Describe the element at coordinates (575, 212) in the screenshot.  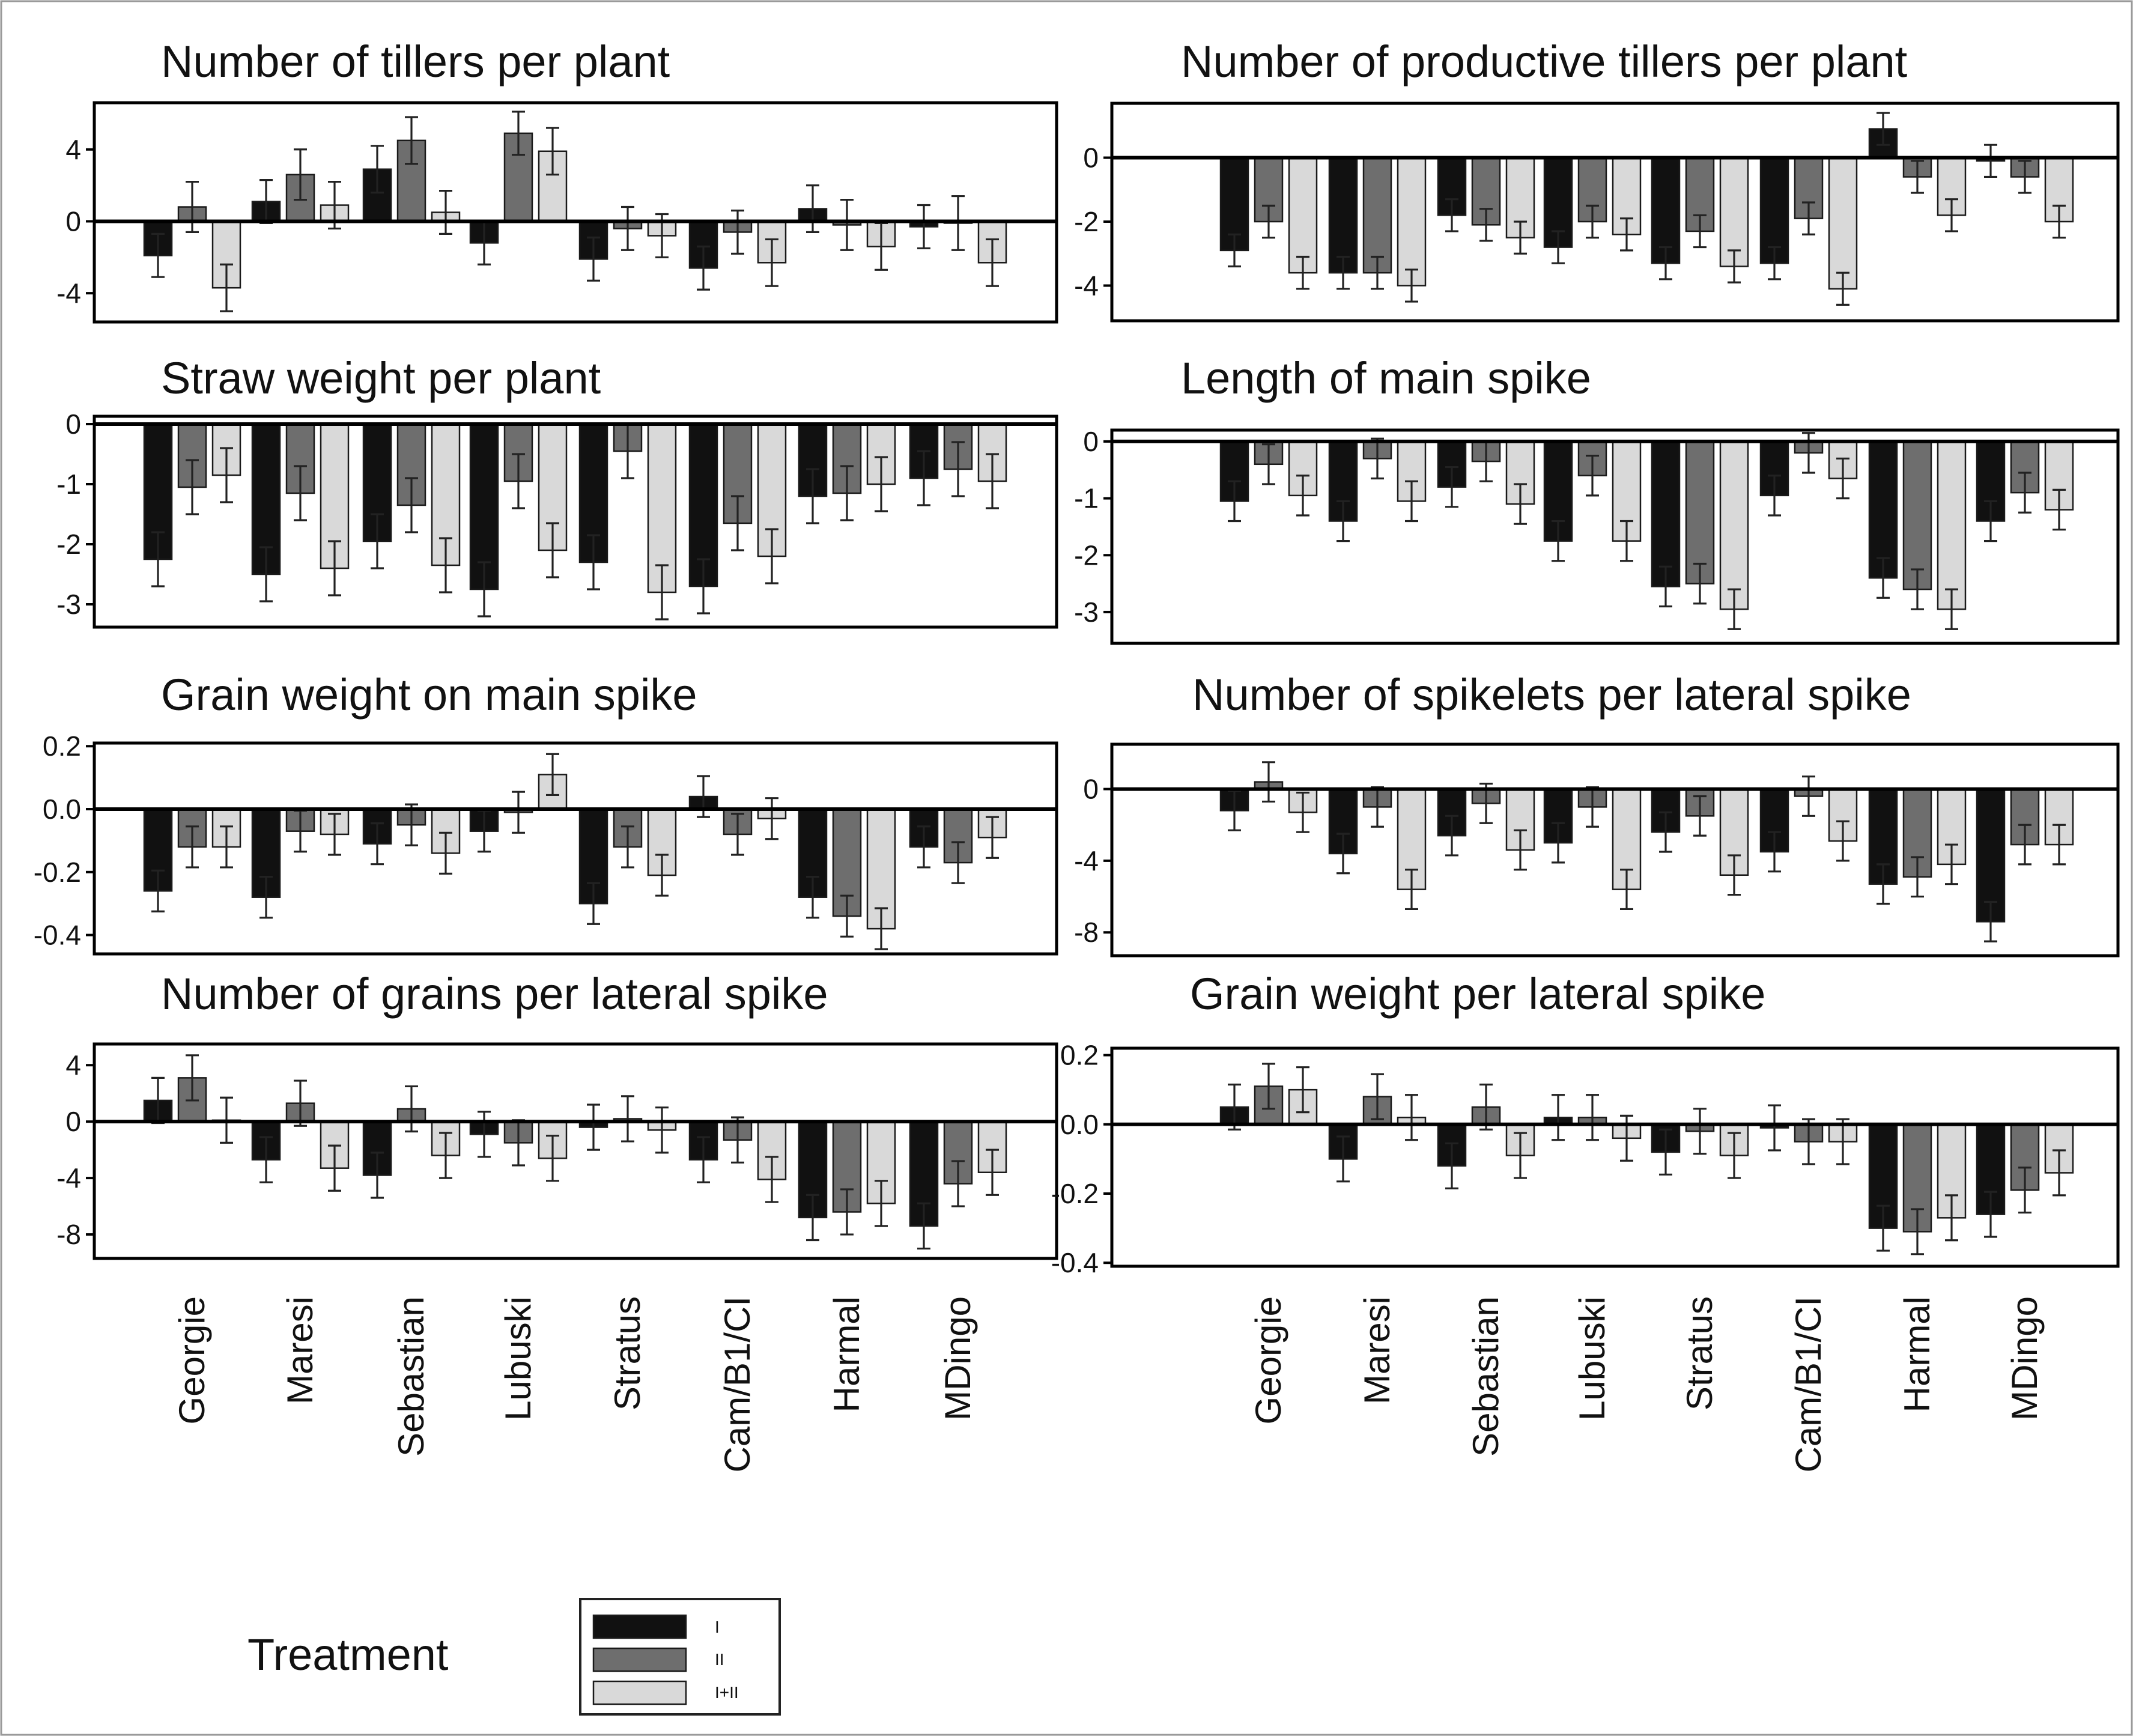
I see `panel-1-axes-frame` at that location.